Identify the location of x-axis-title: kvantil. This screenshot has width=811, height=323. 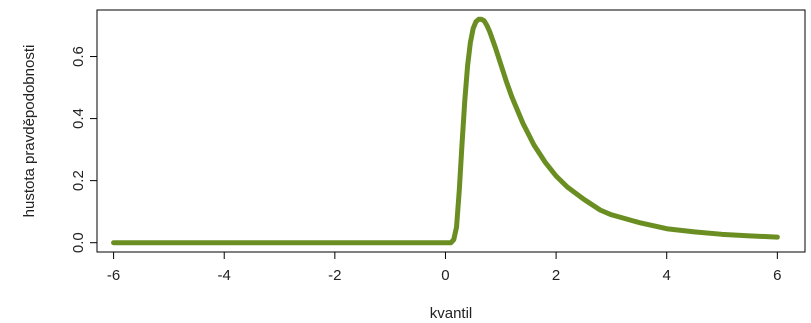
(451, 313).